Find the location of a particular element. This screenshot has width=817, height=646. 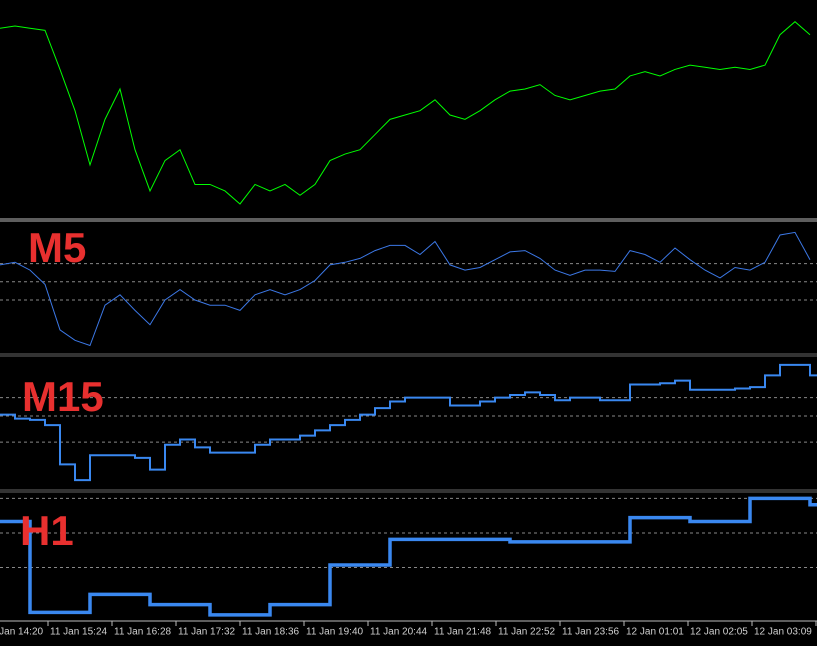

time-label: 11 Jan 18:36 is located at coordinates (271, 632).